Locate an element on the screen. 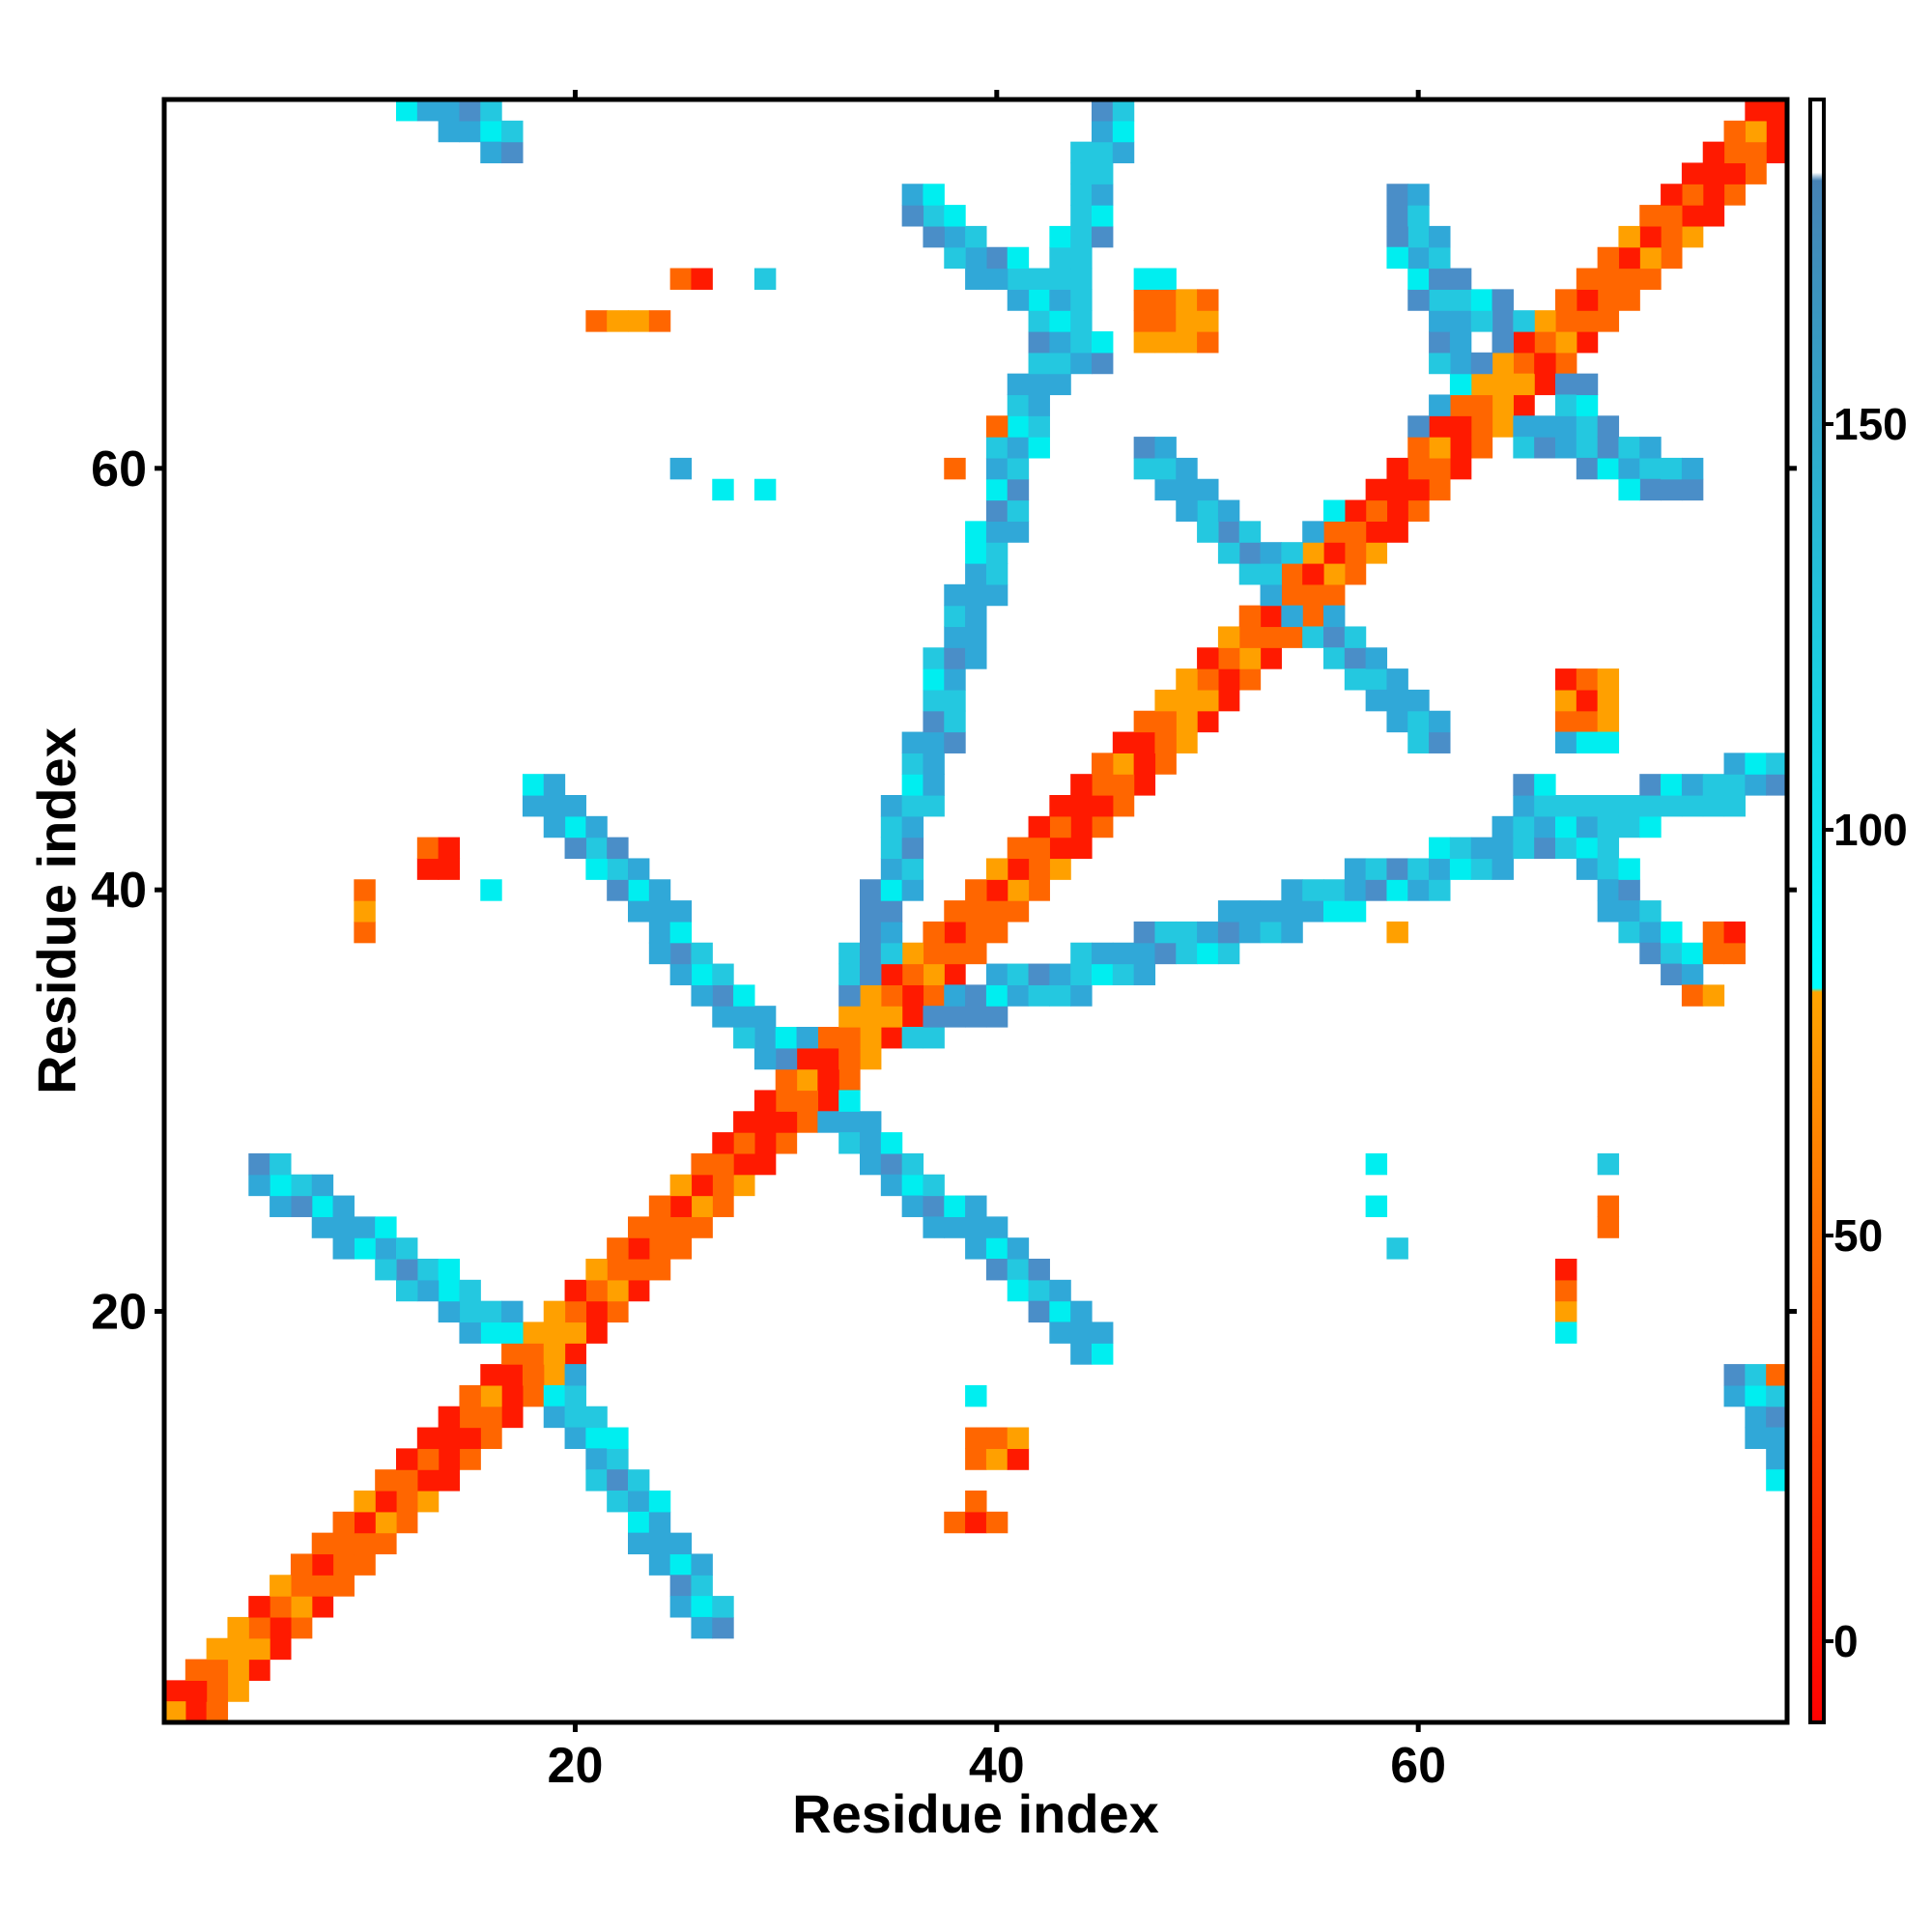 This screenshot has width=1932, height=1932. colorbar: 0 50 100 150 is located at coordinates (1858, 911).